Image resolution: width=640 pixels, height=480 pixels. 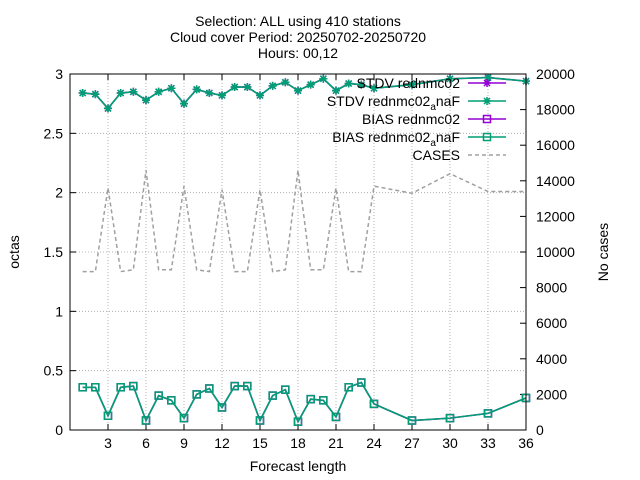 What do you see at coordinates (551, 323) in the screenshot?
I see `y2-tick-label: 6000` at bounding box center [551, 323].